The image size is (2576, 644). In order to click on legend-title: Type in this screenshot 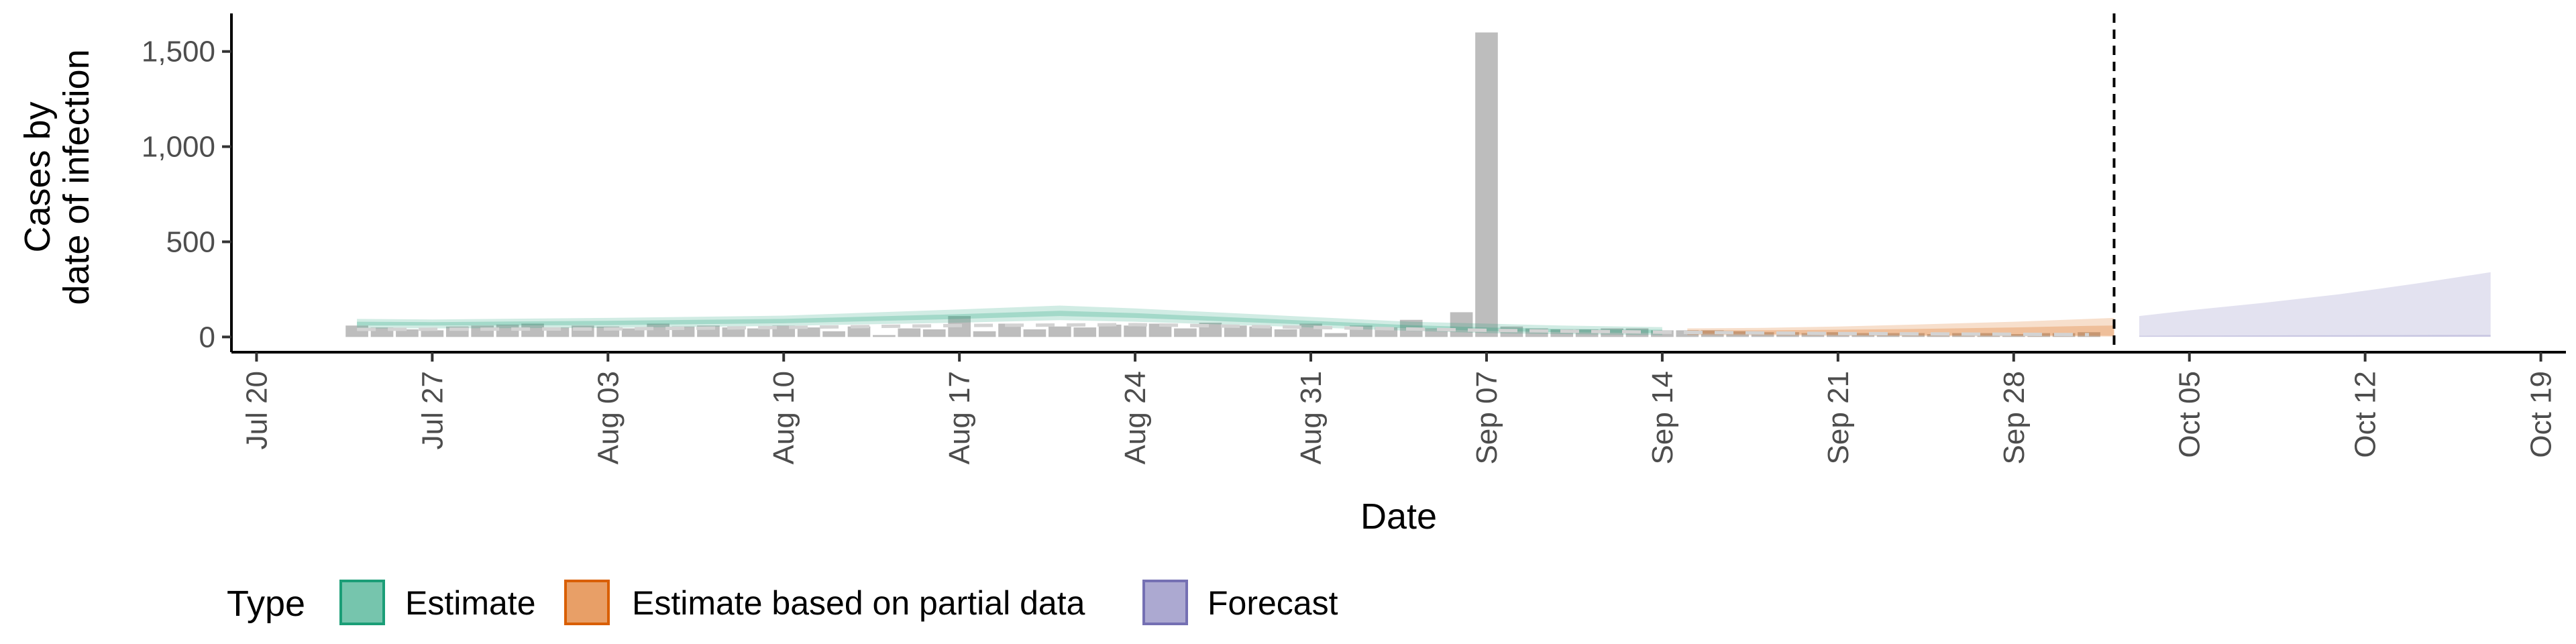, I will do `click(266, 604)`.